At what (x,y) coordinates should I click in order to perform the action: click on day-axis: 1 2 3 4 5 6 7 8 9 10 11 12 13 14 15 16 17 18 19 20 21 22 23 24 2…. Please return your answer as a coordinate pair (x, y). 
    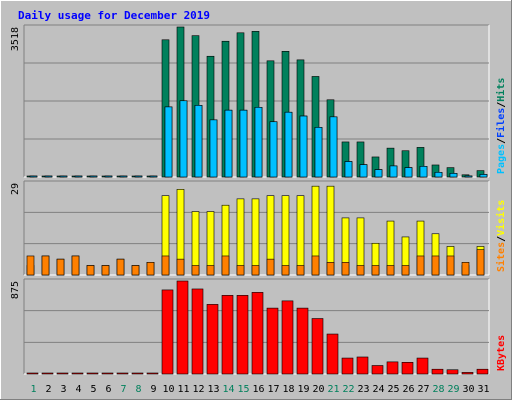
    Looking at the image, I should click on (259, 389).